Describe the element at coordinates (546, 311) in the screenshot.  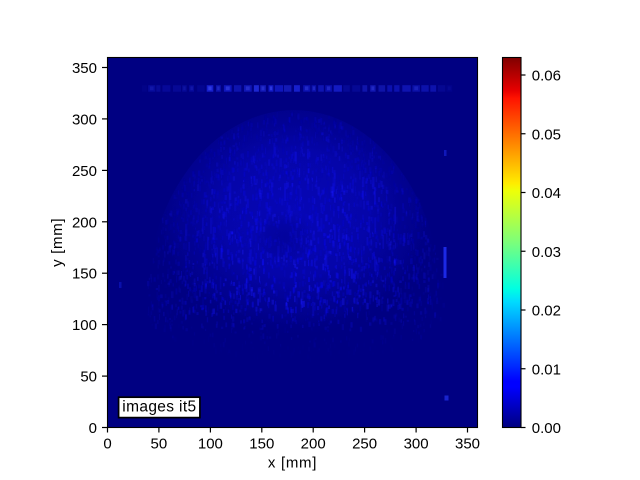
I see `svg-text: 0.02` at that location.